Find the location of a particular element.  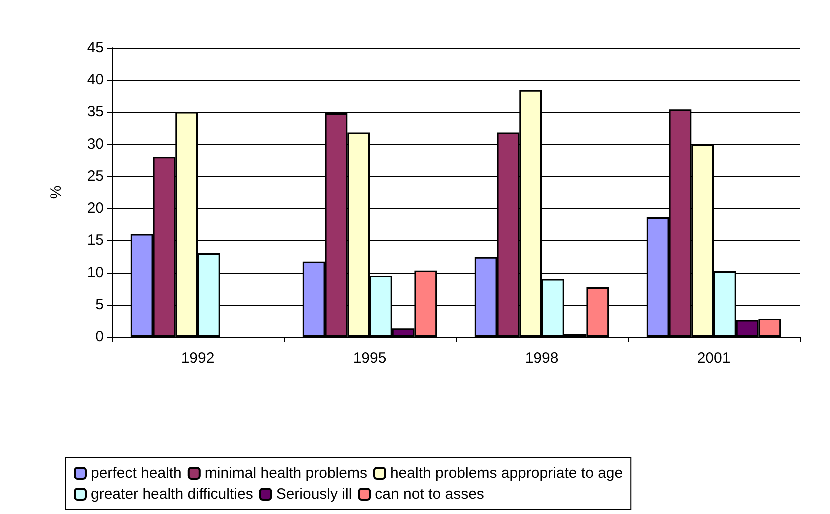

x-tick-label: 1998 is located at coordinates (542, 358).